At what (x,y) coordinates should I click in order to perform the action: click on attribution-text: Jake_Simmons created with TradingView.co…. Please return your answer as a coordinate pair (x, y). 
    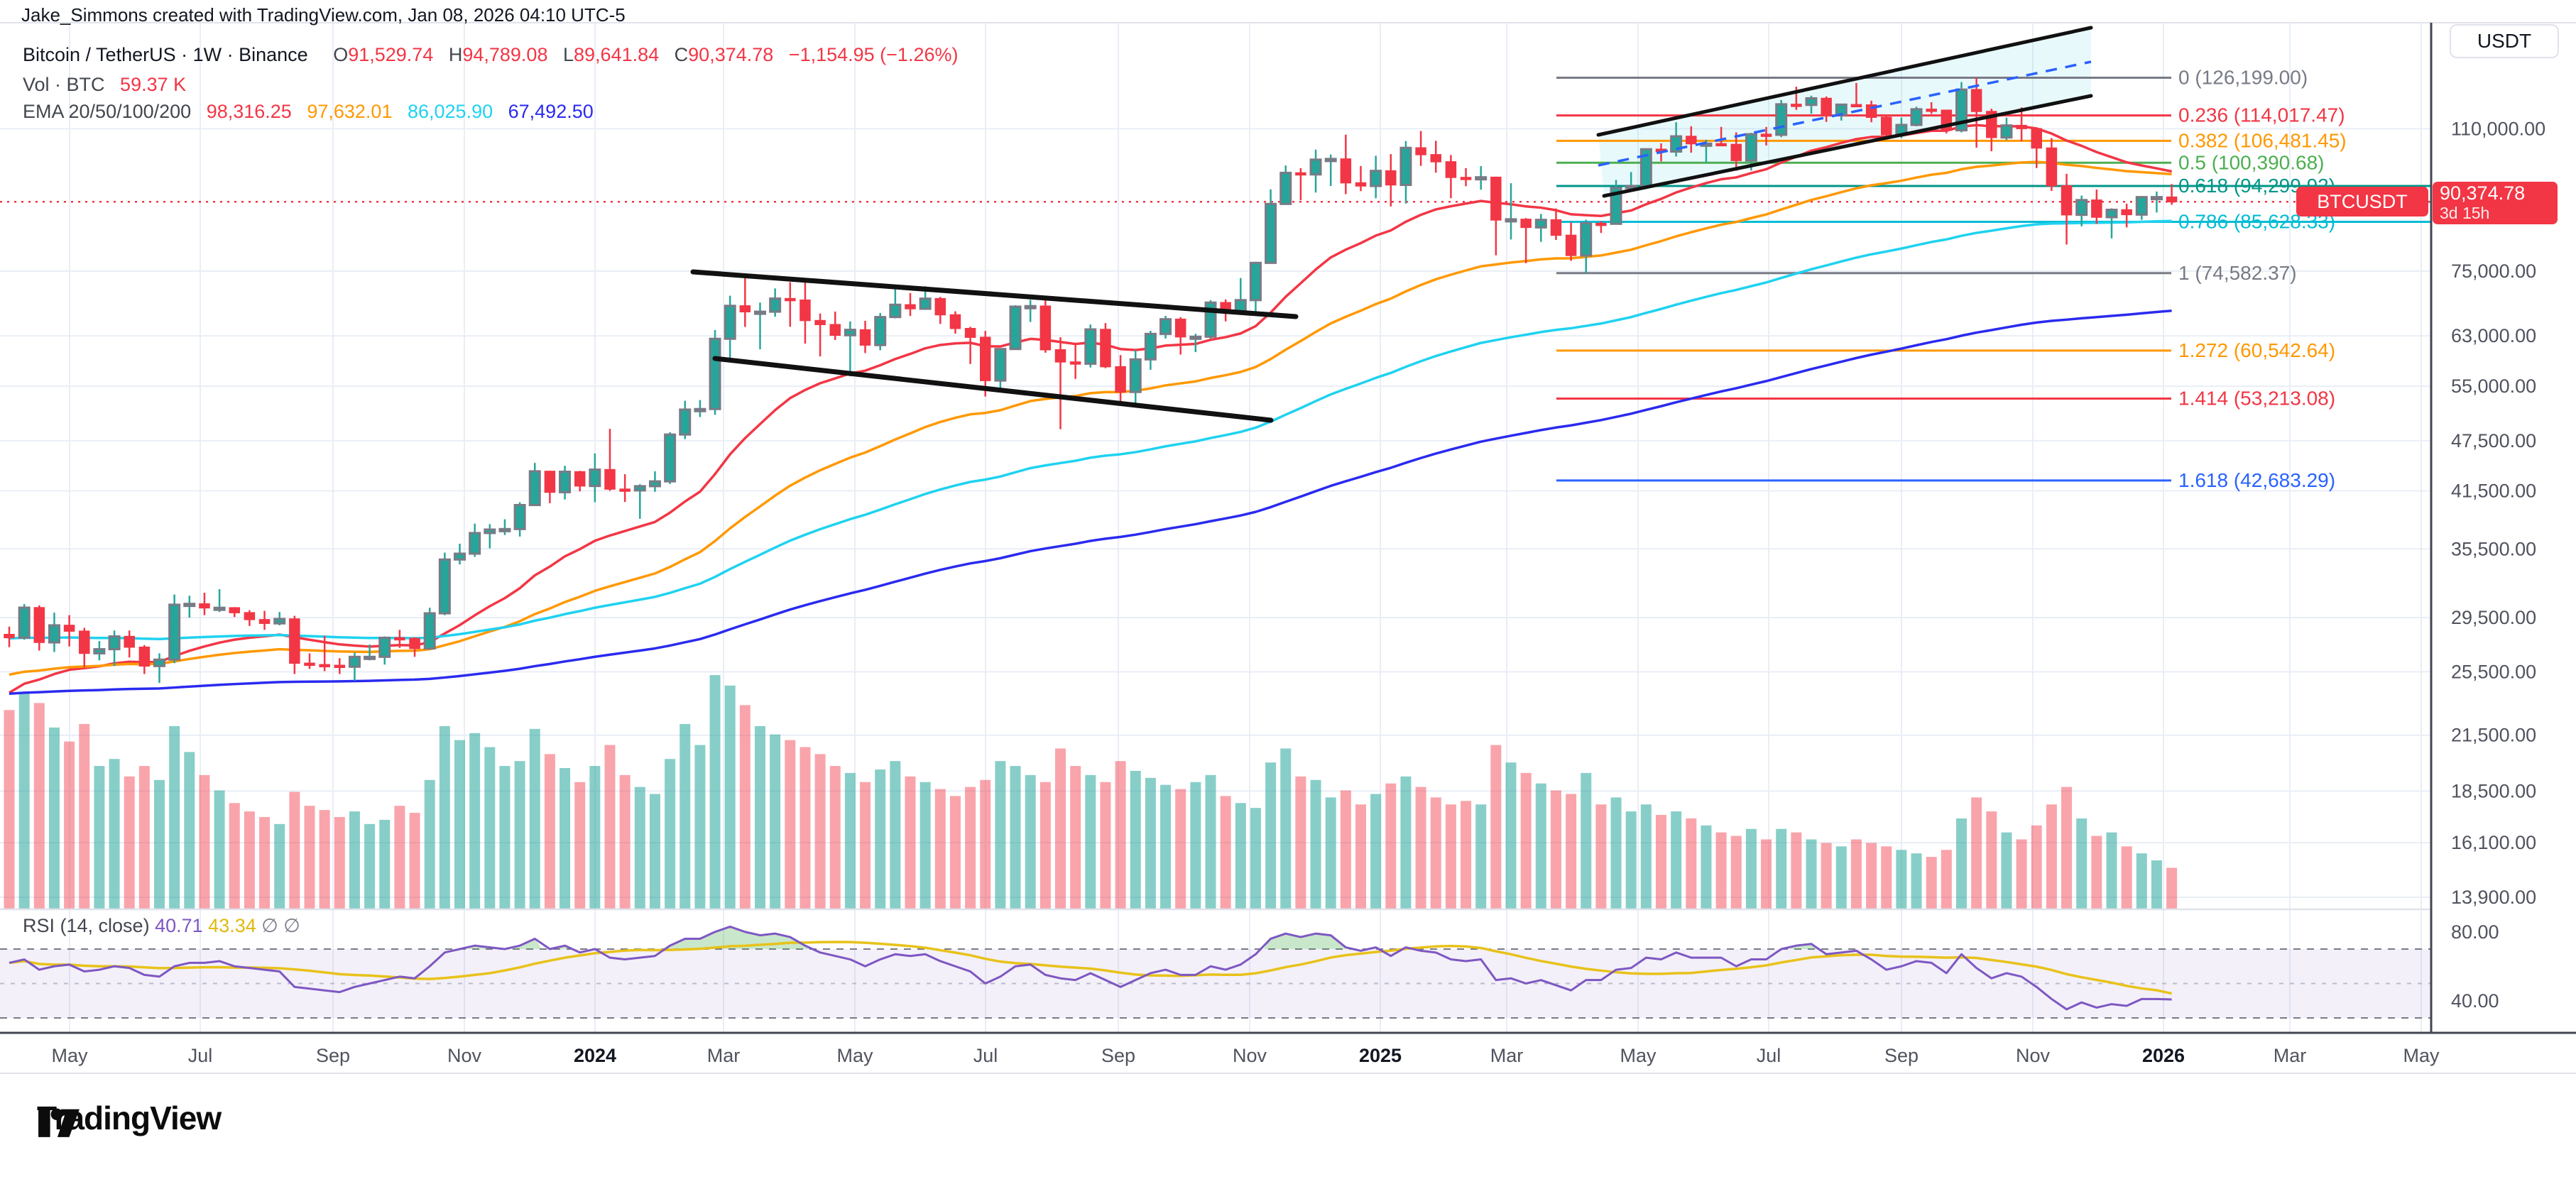
    Looking at the image, I should click on (323, 15).